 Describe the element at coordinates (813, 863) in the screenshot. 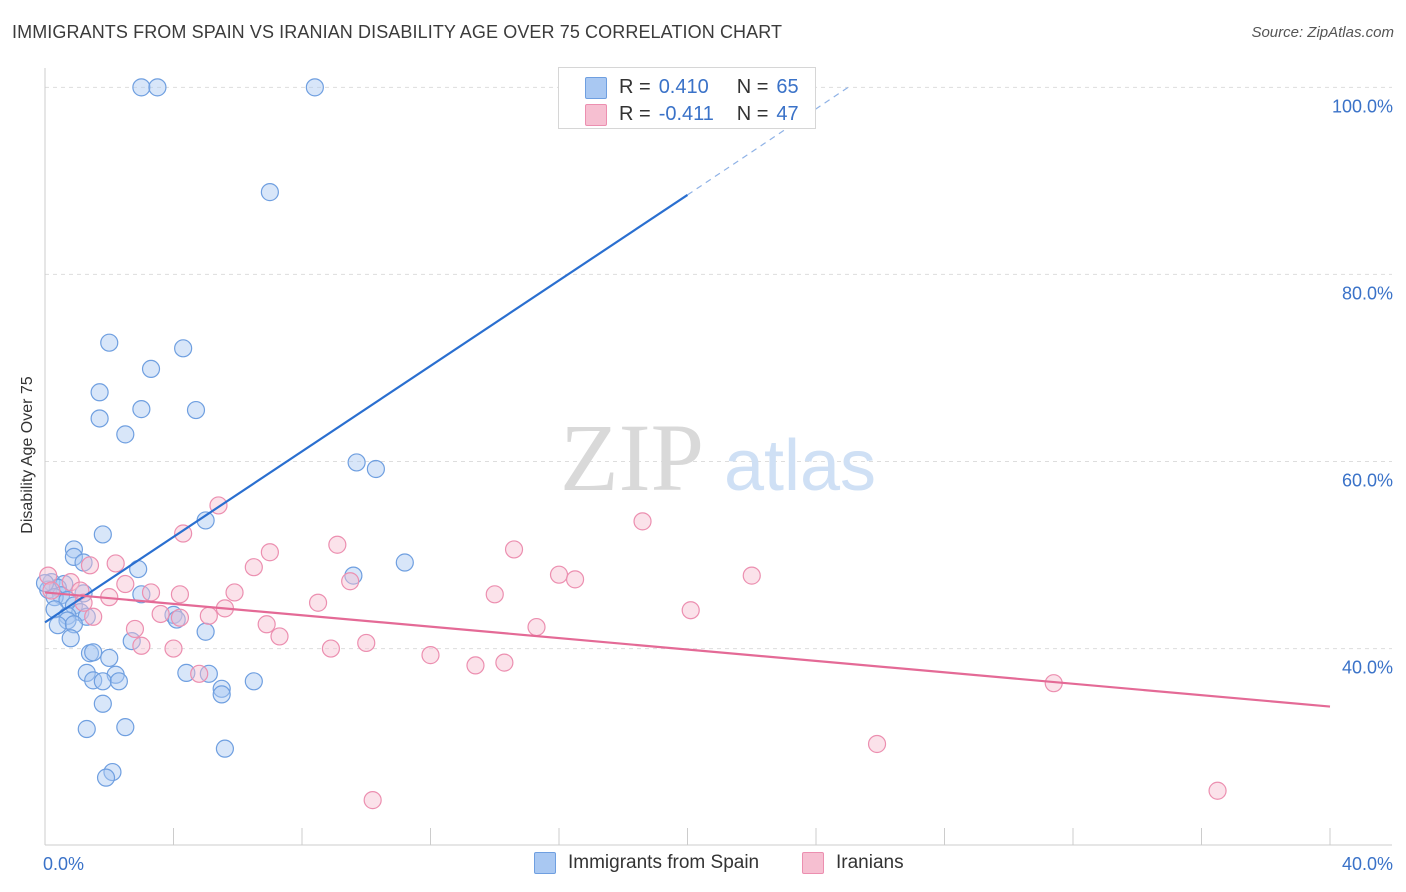

I see `bottom-legend-swatch-iranians` at that location.